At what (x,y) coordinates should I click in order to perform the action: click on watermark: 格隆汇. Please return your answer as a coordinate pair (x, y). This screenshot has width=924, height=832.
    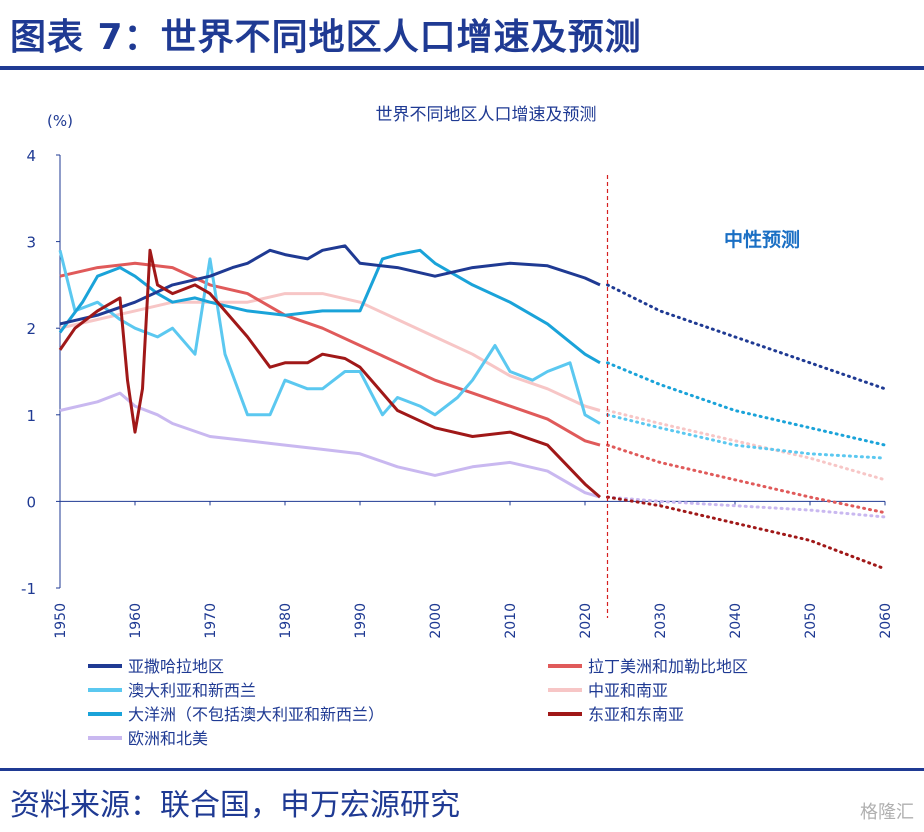
    Looking at the image, I should click on (887, 812).